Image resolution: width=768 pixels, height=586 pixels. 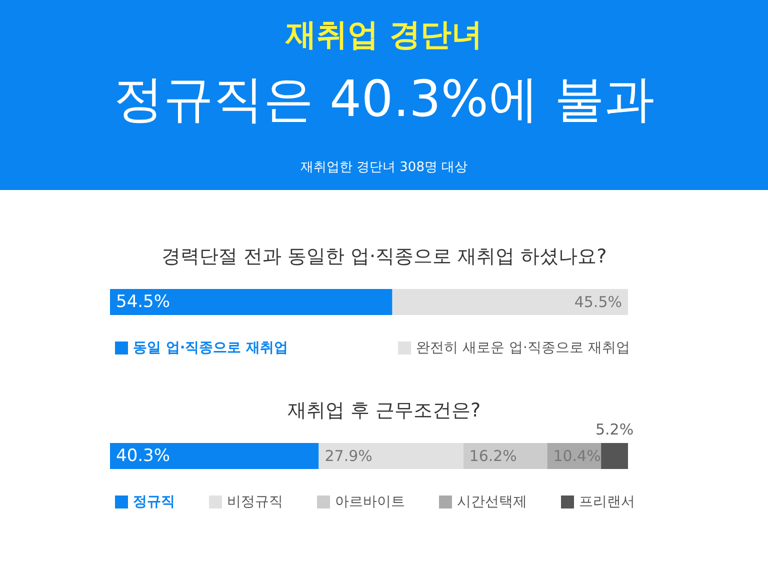 I want to click on data-label: 45.5%, so click(x=598, y=302).